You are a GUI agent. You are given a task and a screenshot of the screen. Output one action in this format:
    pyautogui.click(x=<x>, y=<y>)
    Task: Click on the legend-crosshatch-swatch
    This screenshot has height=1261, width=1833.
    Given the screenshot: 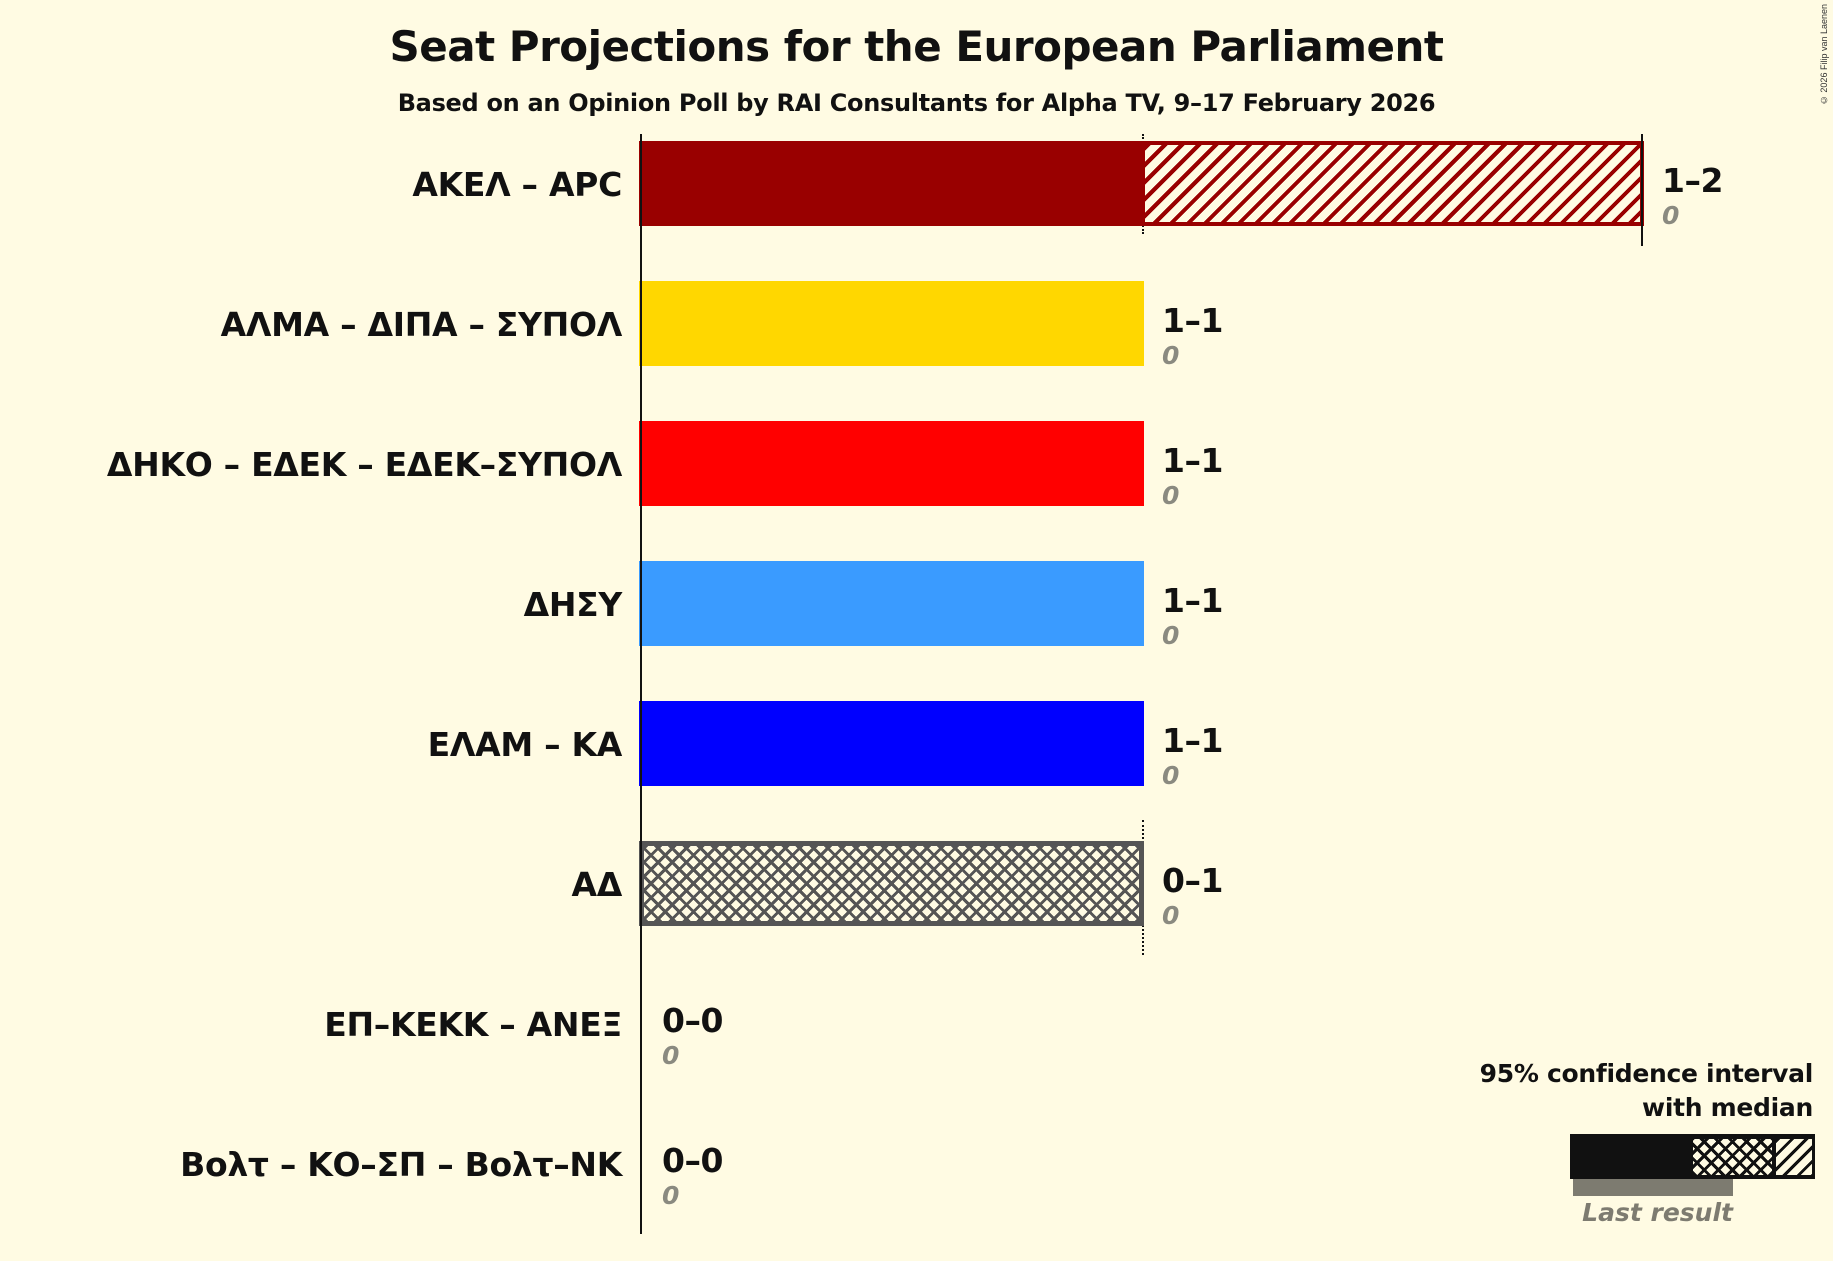 What is the action you would take?
    pyautogui.click(x=1732, y=1157)
    